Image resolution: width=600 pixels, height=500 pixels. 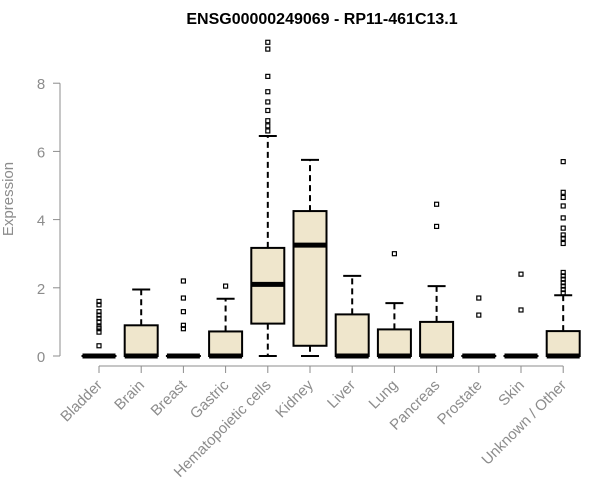 What do you see at coordinates (384, 395) in the screenshot?
I see `x-tick-label-lung: Lung` at bounding box center [384, 395].